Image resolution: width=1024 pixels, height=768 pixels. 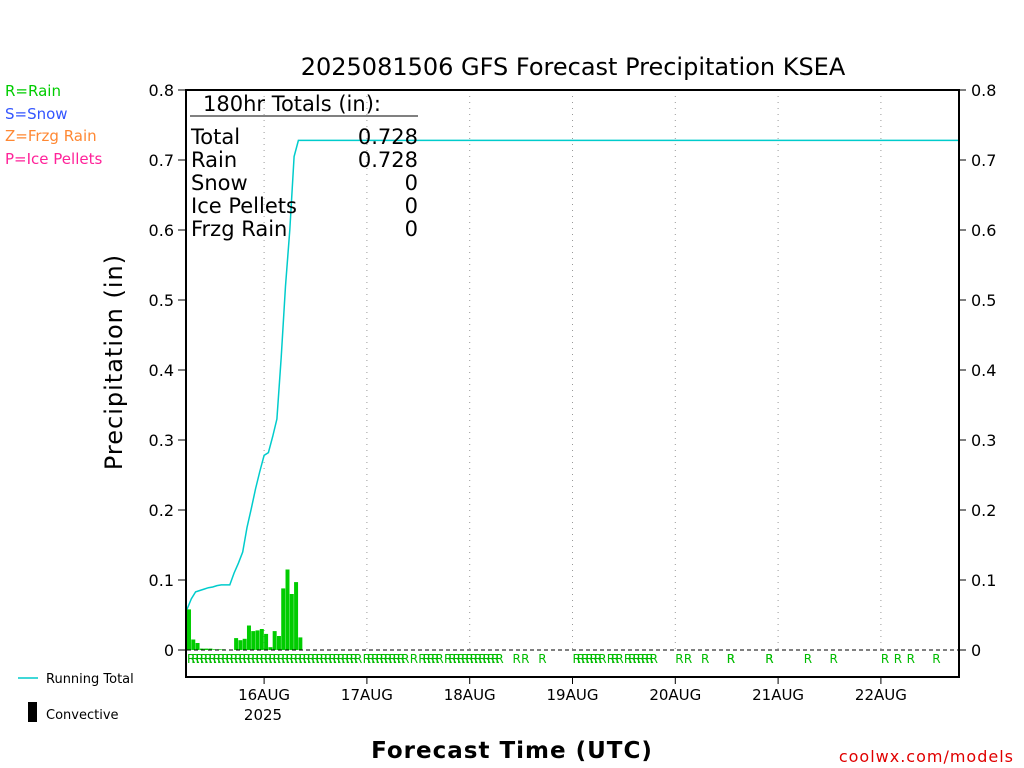 What do you see at coordinates (90, 679) in the screenshot?
I see `running-total-legend: Running Total` at bounding box center [90, 679].